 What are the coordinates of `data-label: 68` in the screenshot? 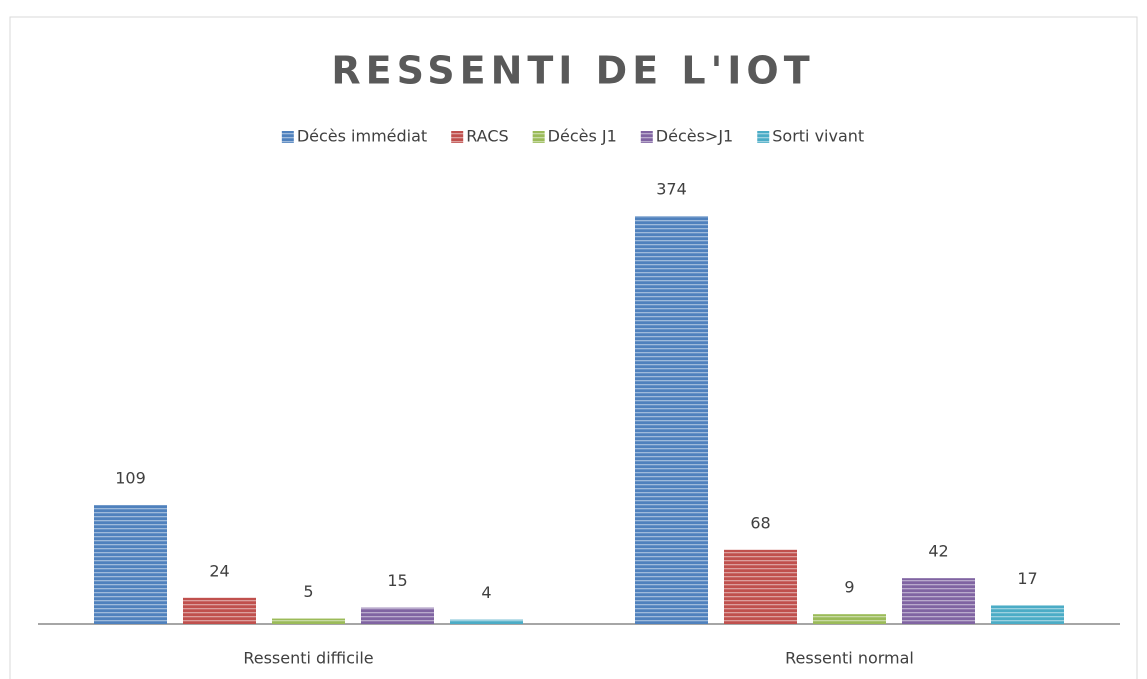 It's located at (760, 522).